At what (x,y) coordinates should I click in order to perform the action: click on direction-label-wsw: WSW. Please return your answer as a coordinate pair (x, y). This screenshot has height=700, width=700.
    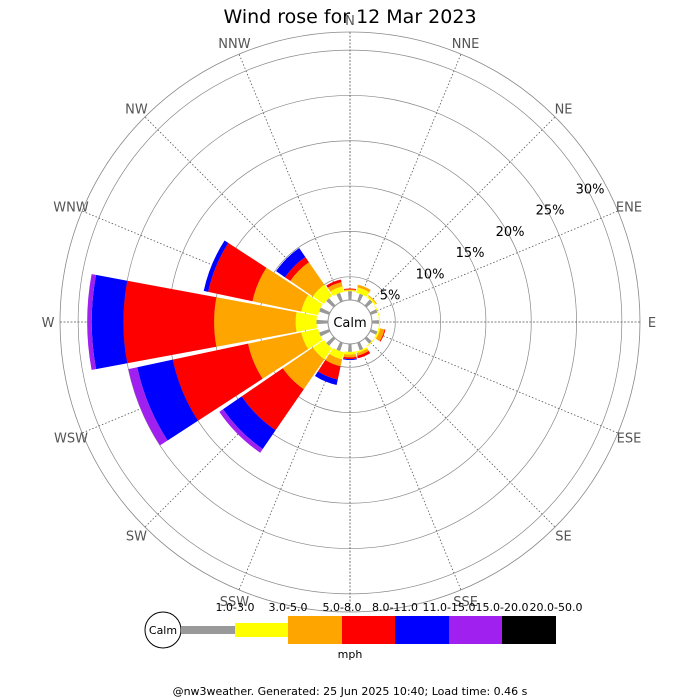
    Looking at the image, I should click on (71, 439).